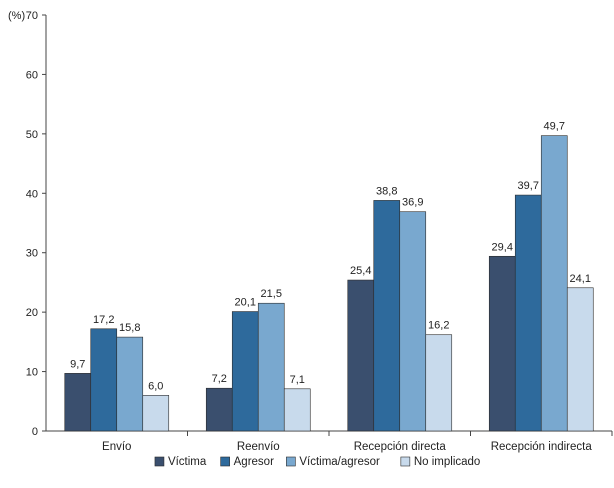 Image resolution: width=614 pixels, height=488 pixels. I want to click on legend-entry: No implicado, so click(447, 462).